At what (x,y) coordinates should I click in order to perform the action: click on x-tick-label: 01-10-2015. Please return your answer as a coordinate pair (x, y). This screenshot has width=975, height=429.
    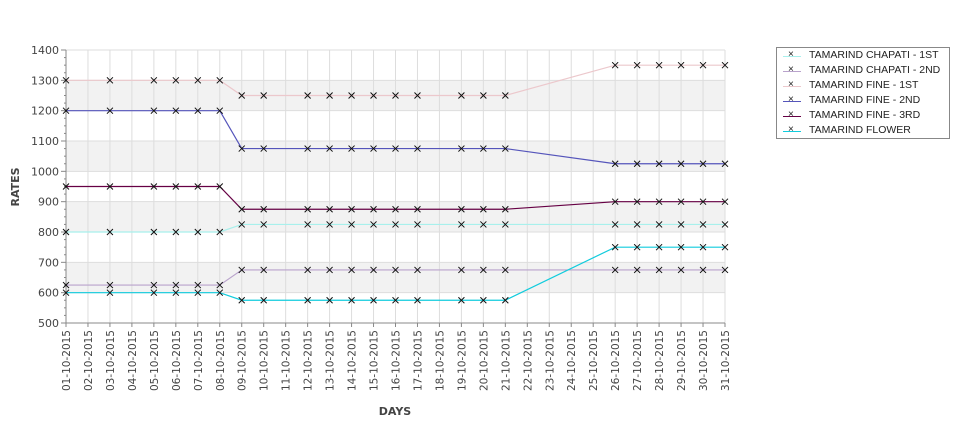
    Looking at the image, I should click on (67, 360).